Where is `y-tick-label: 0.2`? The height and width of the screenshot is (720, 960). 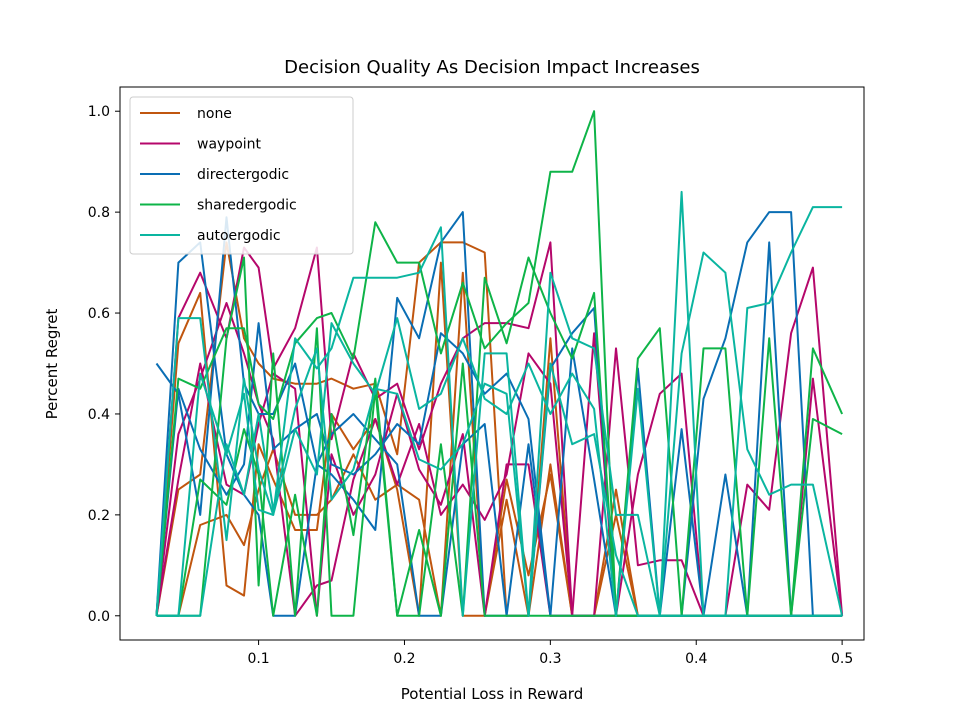
y-tick-label: 0.2 is located at coordinates (99, 516).